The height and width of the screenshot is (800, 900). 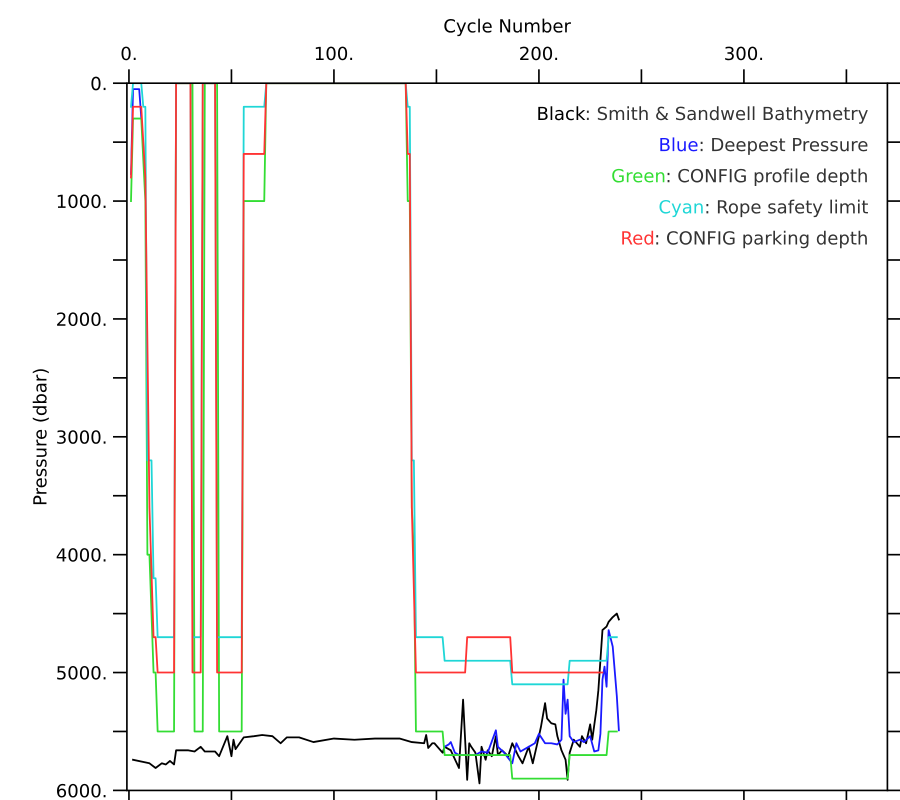 What do you see at coordinates (679, 144) in the screenshot?
I see `text: Blue` at bounding box center [679, 144].